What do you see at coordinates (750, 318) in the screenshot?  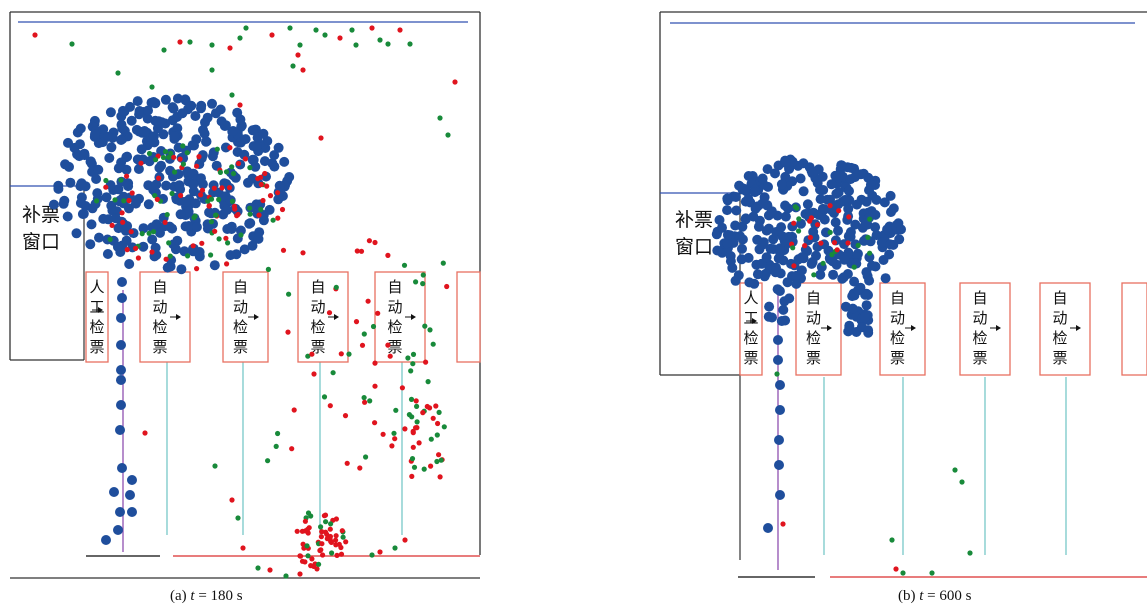 I see `gate-label-char: 工` at bounding box center [750, 318].